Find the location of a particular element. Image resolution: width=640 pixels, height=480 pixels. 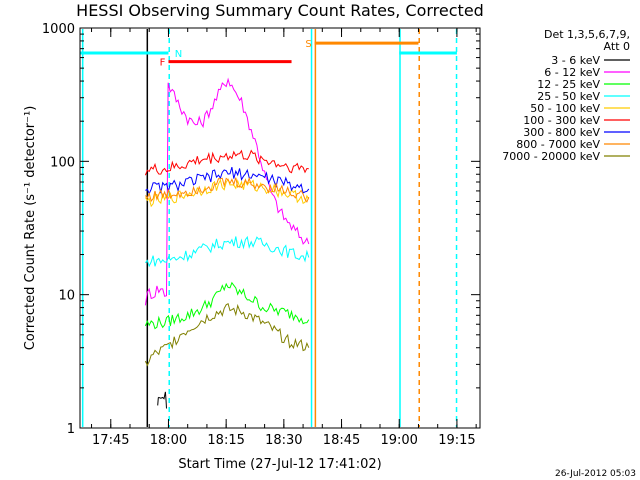

flag-label-F: F is located at coordinates (163, 63).